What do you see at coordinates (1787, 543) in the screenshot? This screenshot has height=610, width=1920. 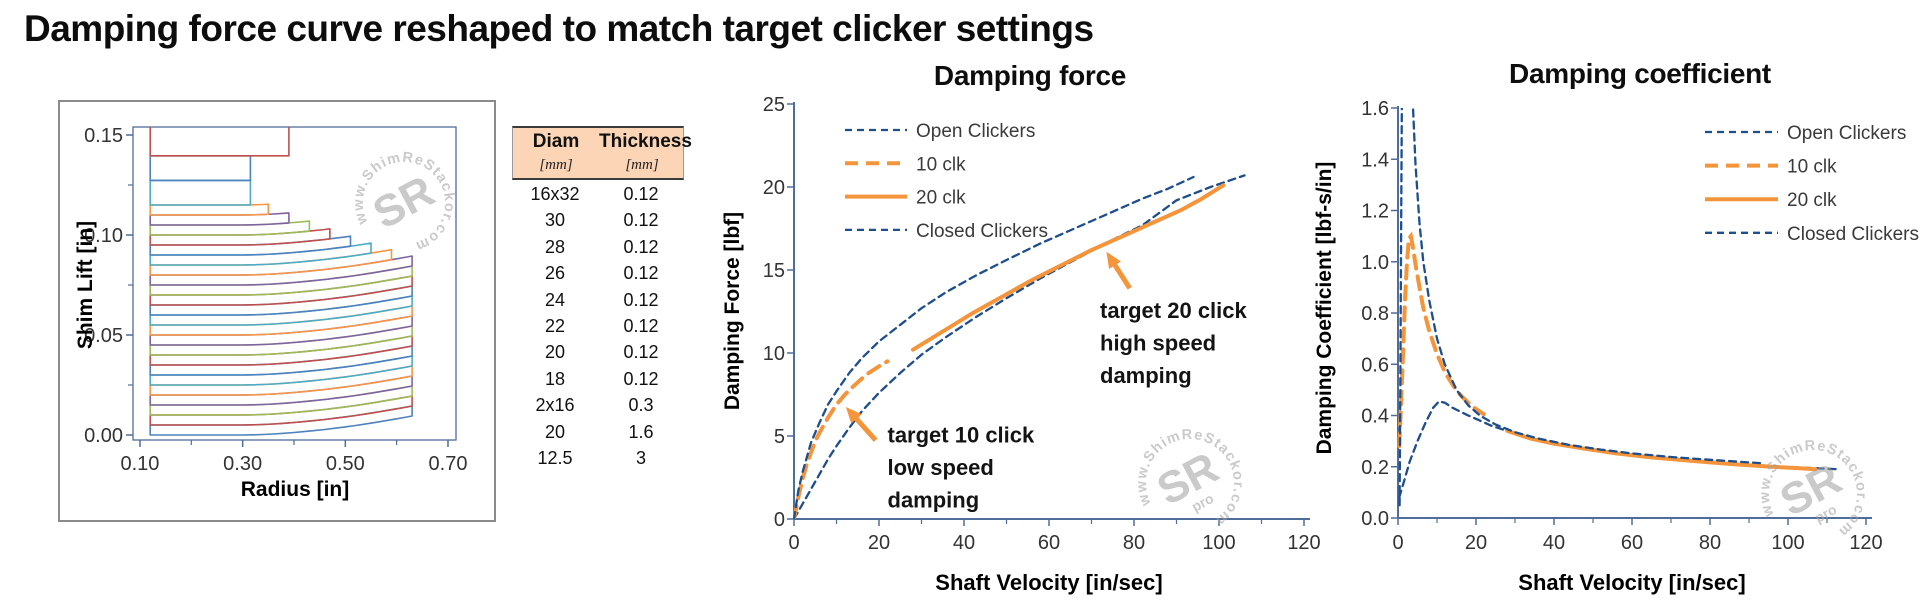 I see `damping-coefficient-x-tick-label: 100` at bounding box center [1787, 543].